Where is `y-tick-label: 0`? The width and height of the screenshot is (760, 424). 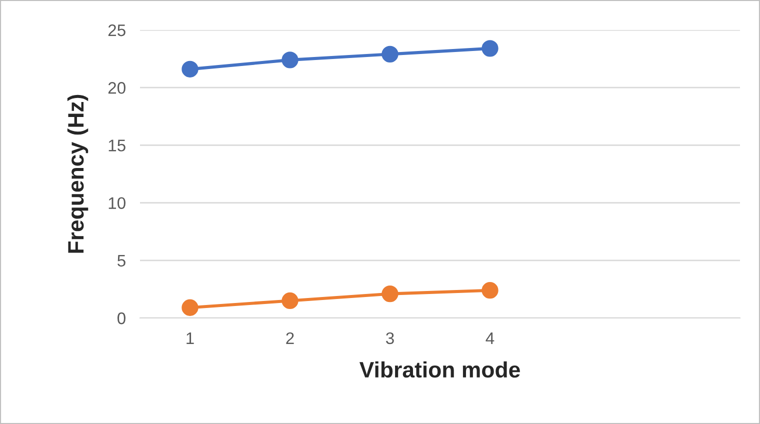 y-tick-label: 0 is located at coordinates (121, 318).